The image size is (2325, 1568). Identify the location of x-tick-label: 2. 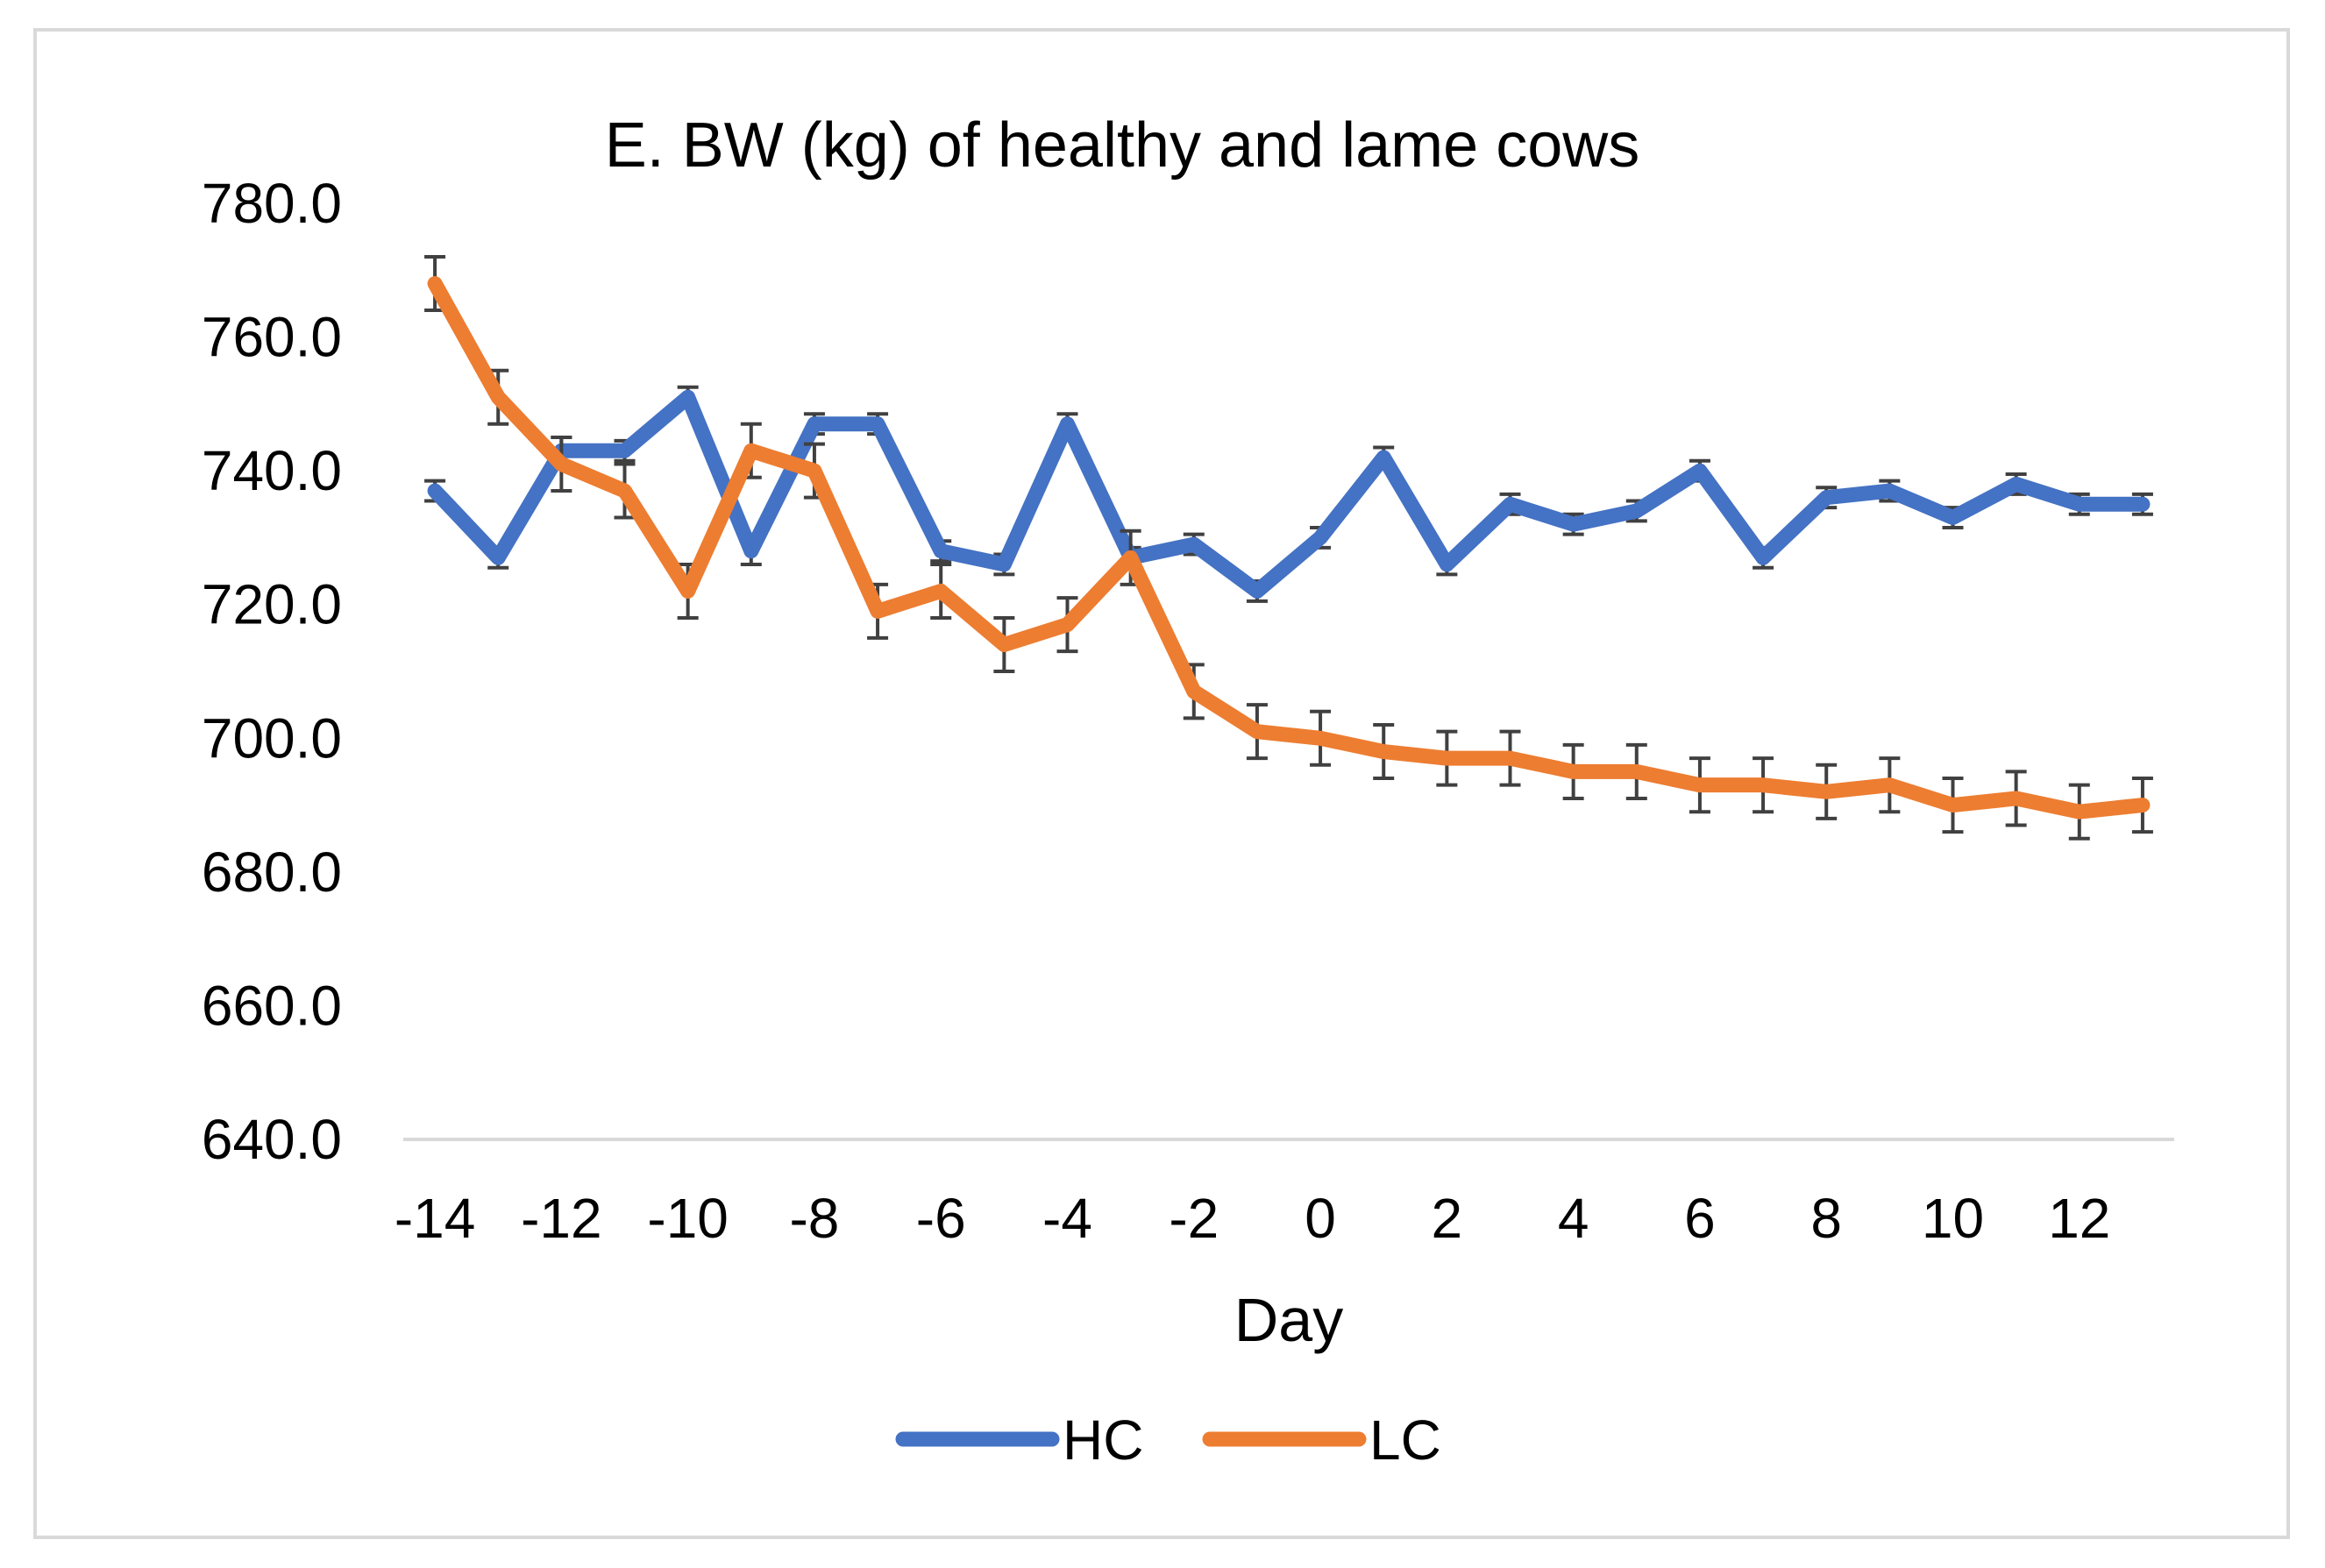
(1447, 1218).